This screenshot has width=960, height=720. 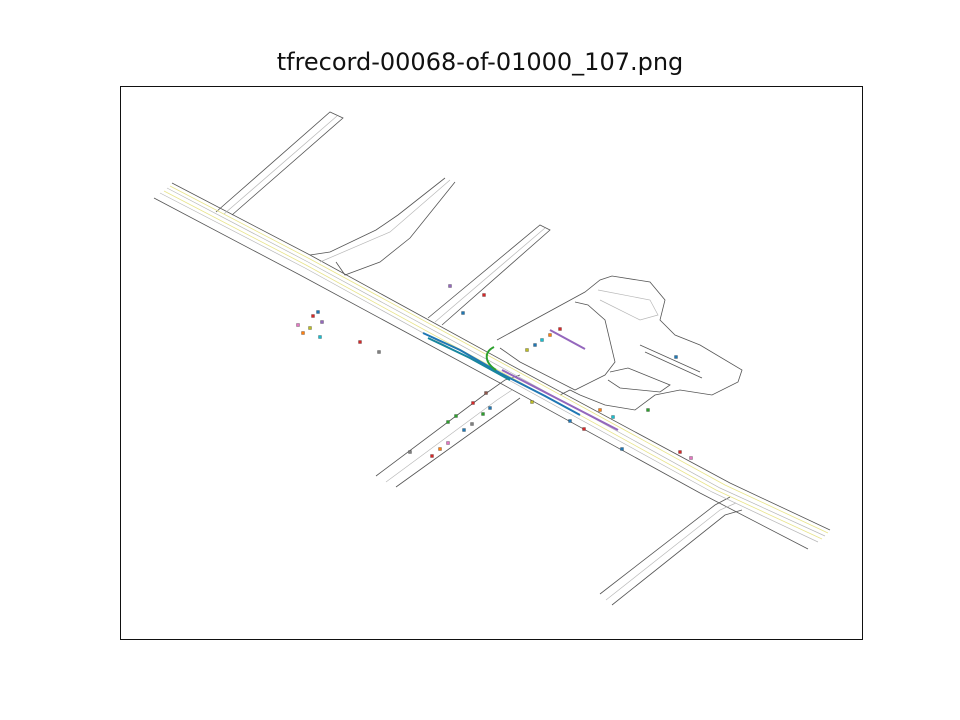 What do you see at coordinates (469, 359) in the screenshot?
I see `trajectory-teal` at bounding box center [469, 359].